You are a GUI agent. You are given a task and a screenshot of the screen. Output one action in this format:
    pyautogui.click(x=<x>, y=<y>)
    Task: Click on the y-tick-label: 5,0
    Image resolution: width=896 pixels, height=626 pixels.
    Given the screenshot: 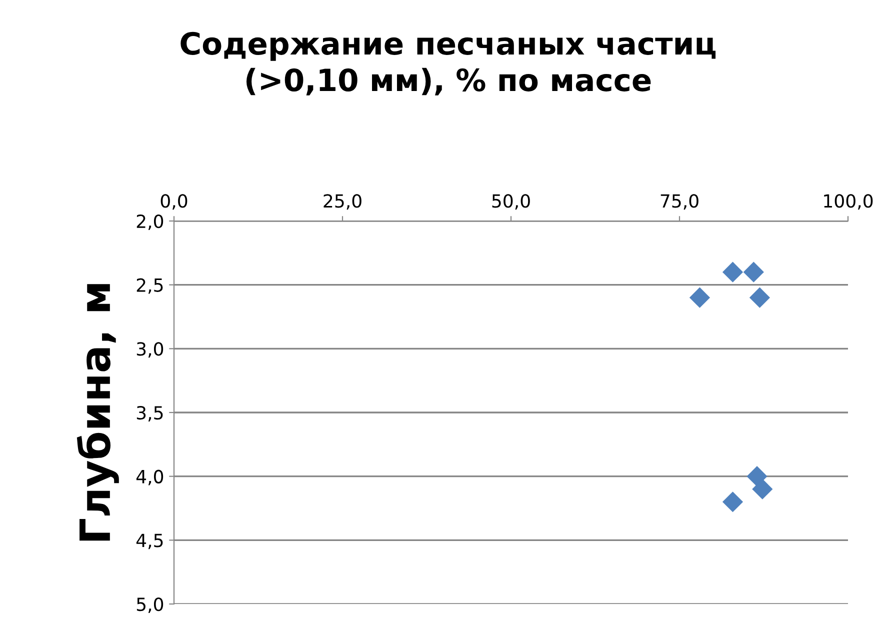 What is the action you would take?
    pyautogui.click(x=150, y=605)
    